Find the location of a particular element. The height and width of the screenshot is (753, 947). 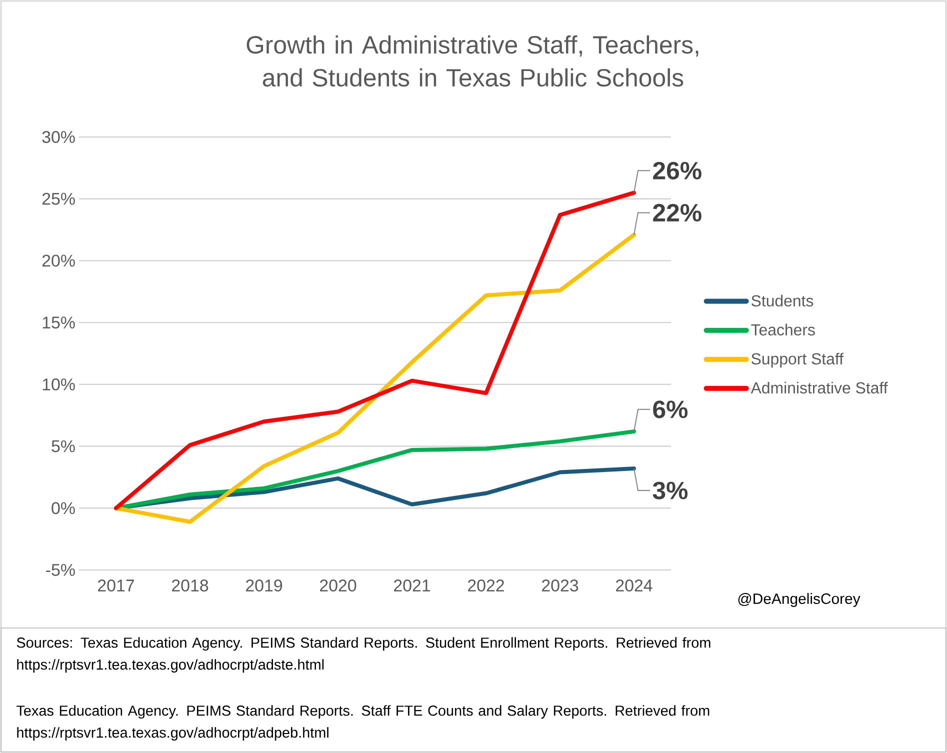

line-series is located at coordinates (375, 469).